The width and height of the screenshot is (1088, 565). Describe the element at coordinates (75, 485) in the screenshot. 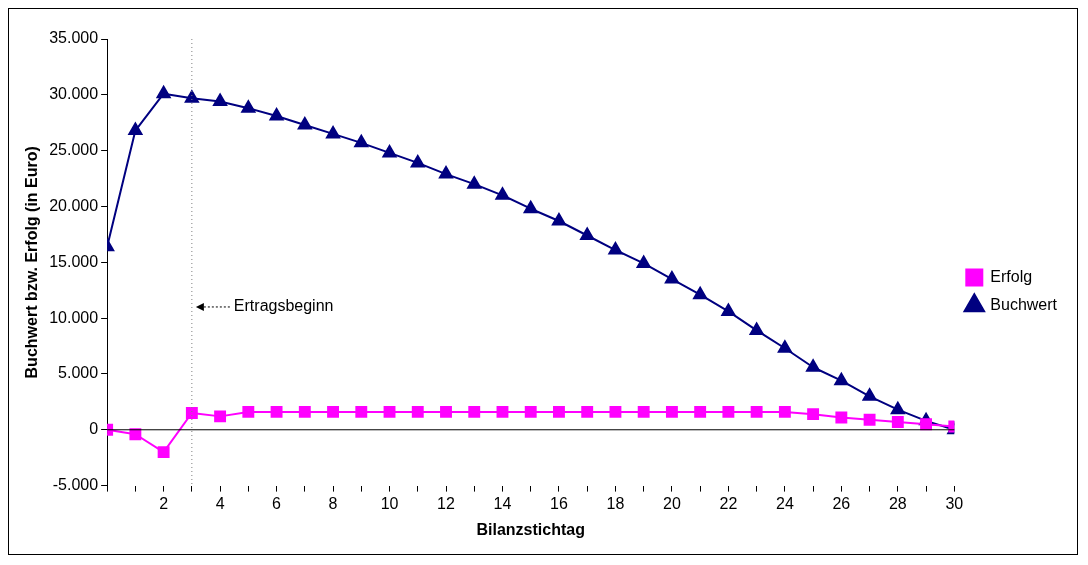

I see `y-tick-label: -5.000` at that location.